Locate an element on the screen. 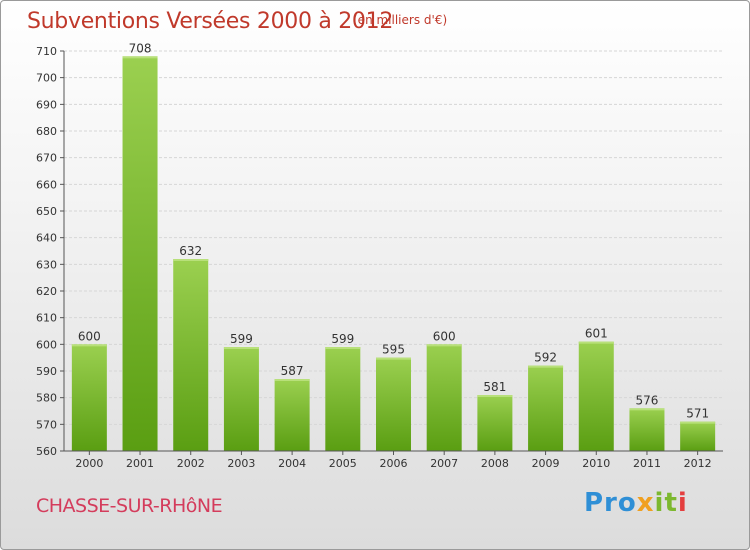 This screenshot has height=550, width=750. logo-part: it is located at coordinates (666, 503).